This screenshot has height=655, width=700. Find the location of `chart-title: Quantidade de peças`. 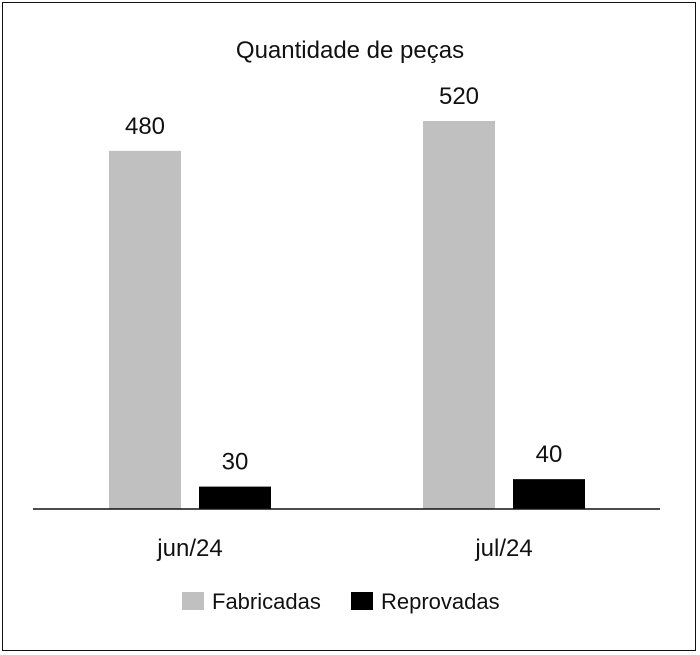

chart-title: Quantidade de peças is located at coordinates (350, 50).